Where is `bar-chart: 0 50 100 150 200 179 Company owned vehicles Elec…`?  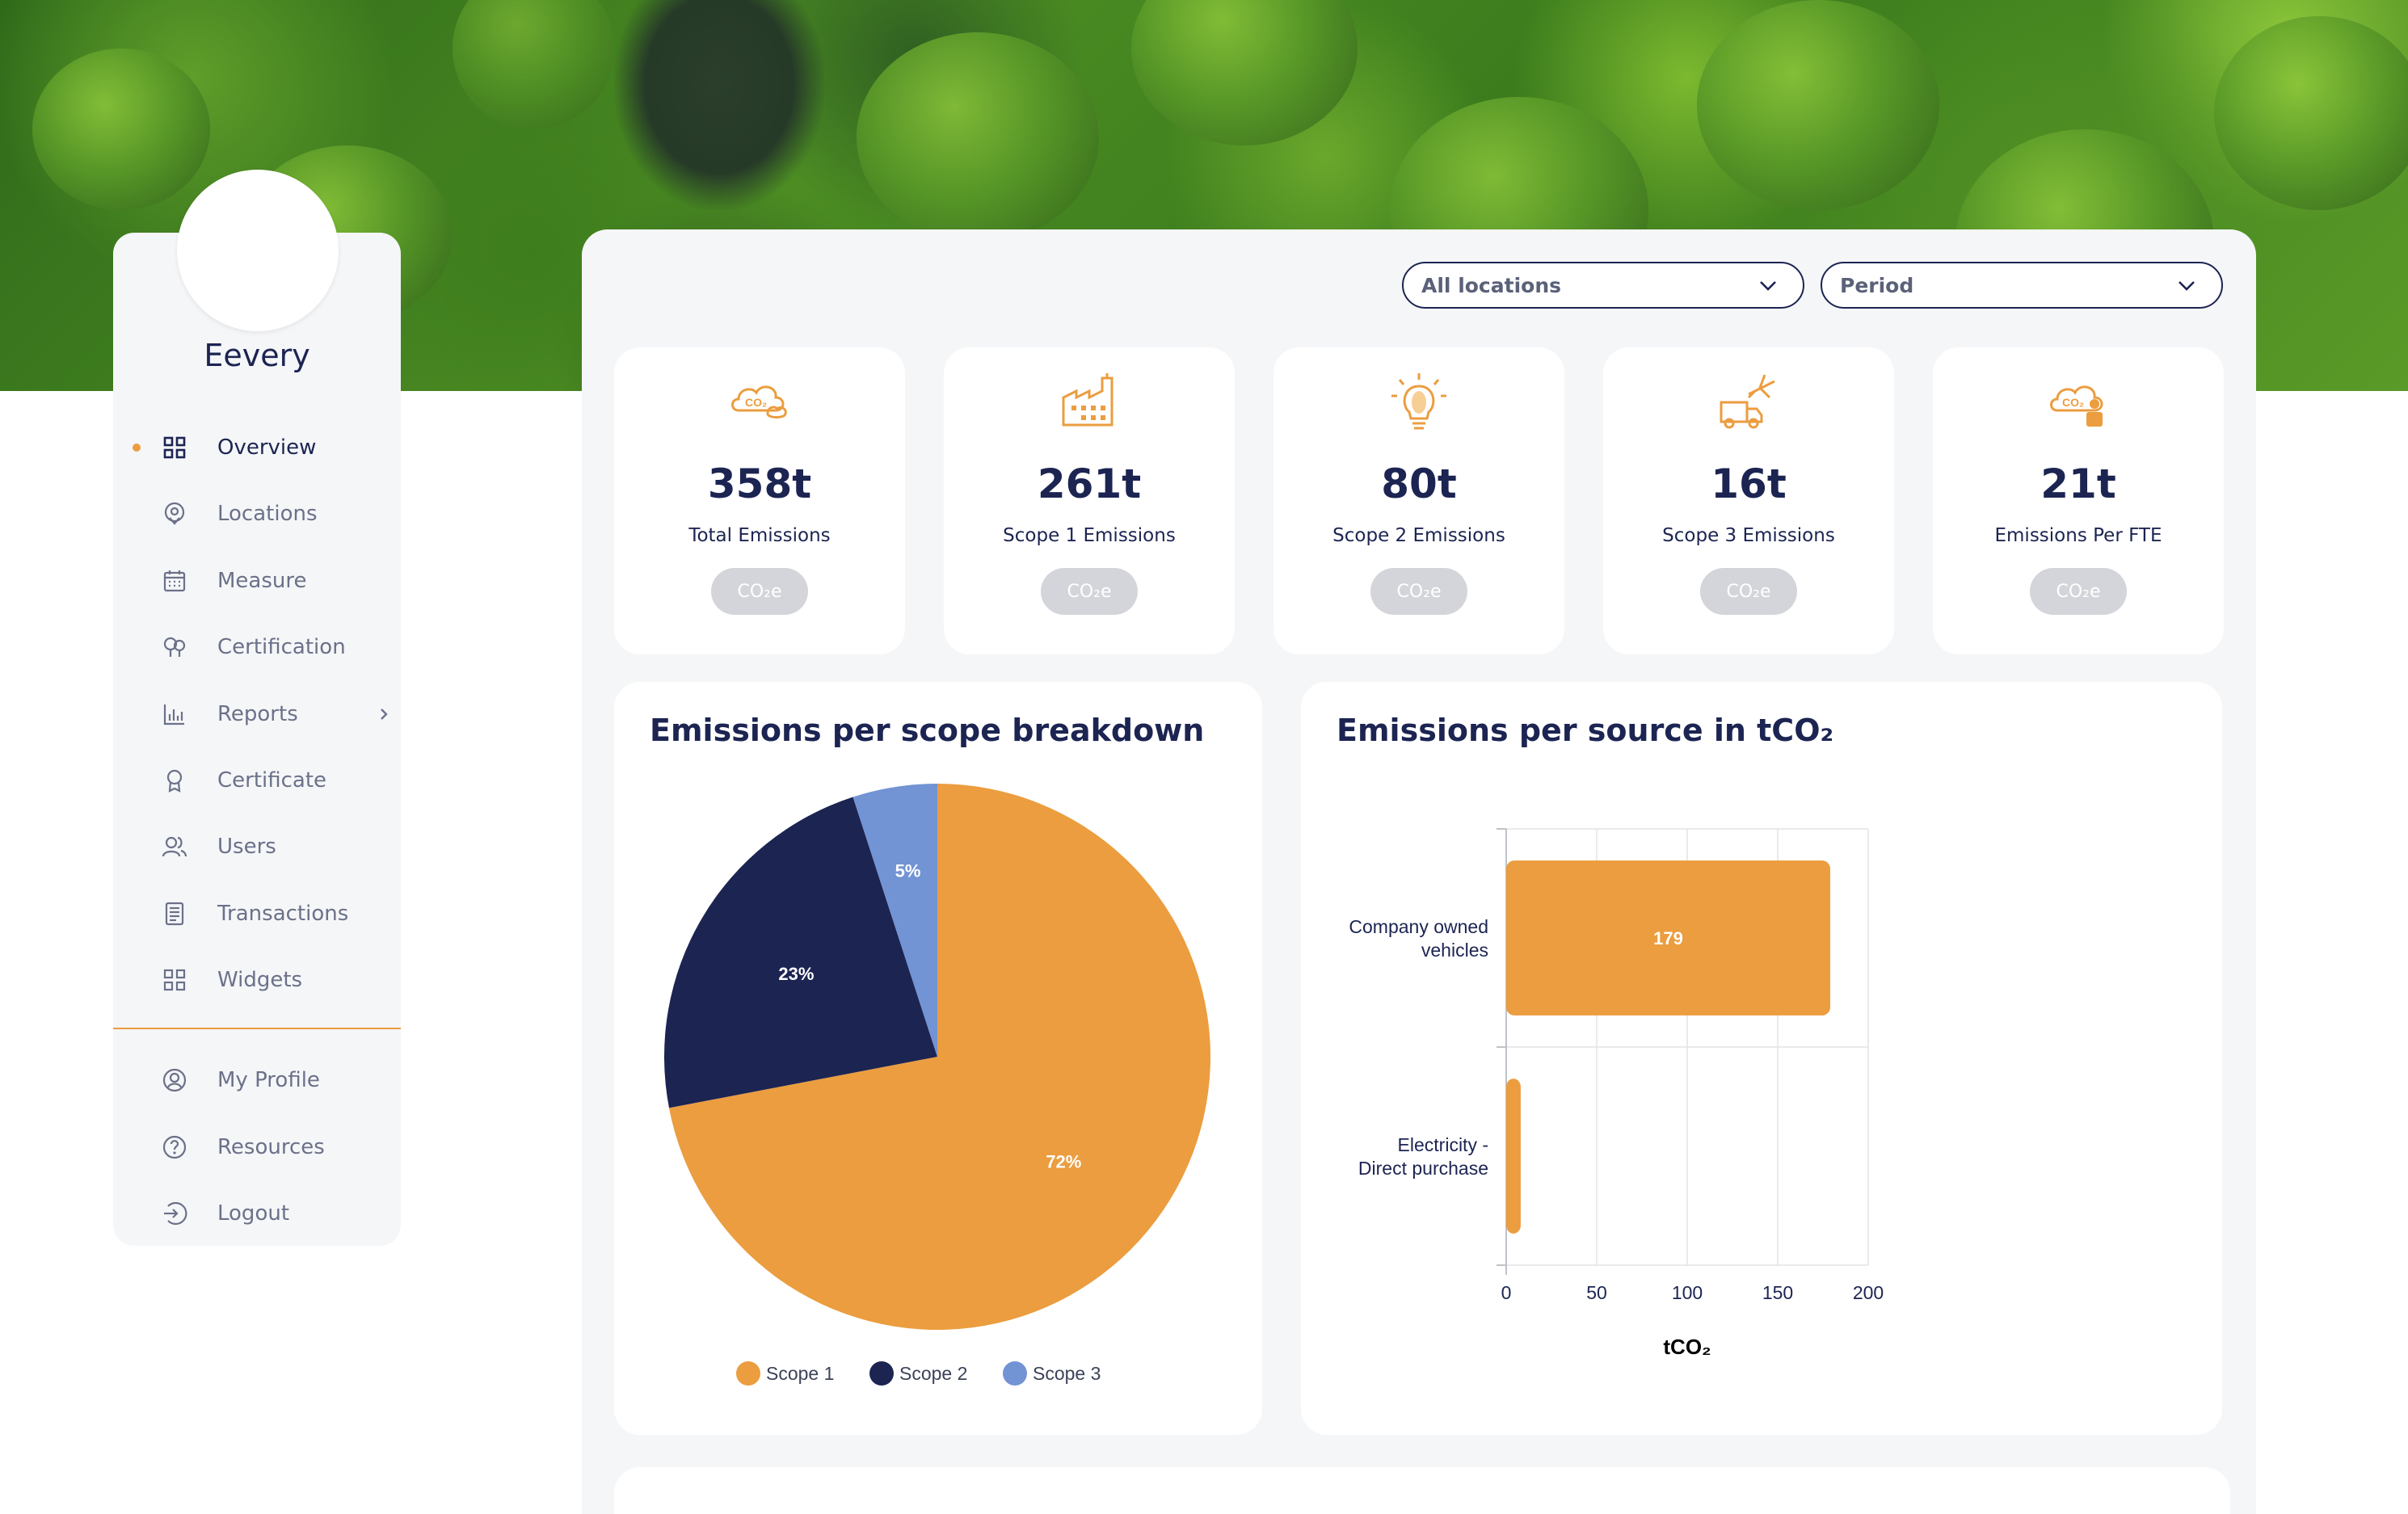 bar-chart: 0 50 100 150 200 179 Company owned vehicles Elec… is located at coordinates (1616, 1093).